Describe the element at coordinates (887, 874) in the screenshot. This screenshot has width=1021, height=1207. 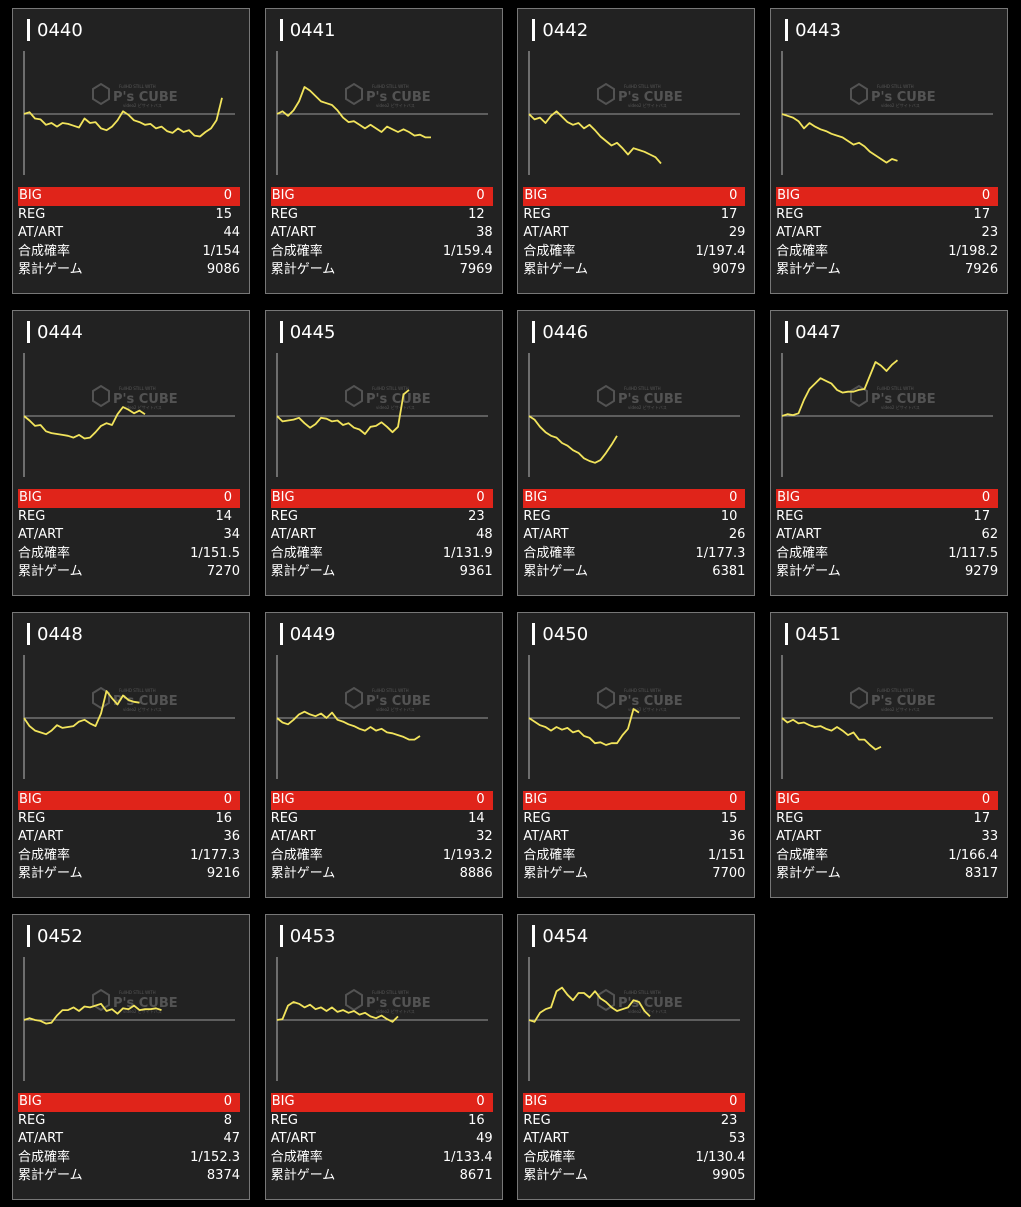
I see `total-games-row: 累計ゲーム 8317` at that location.